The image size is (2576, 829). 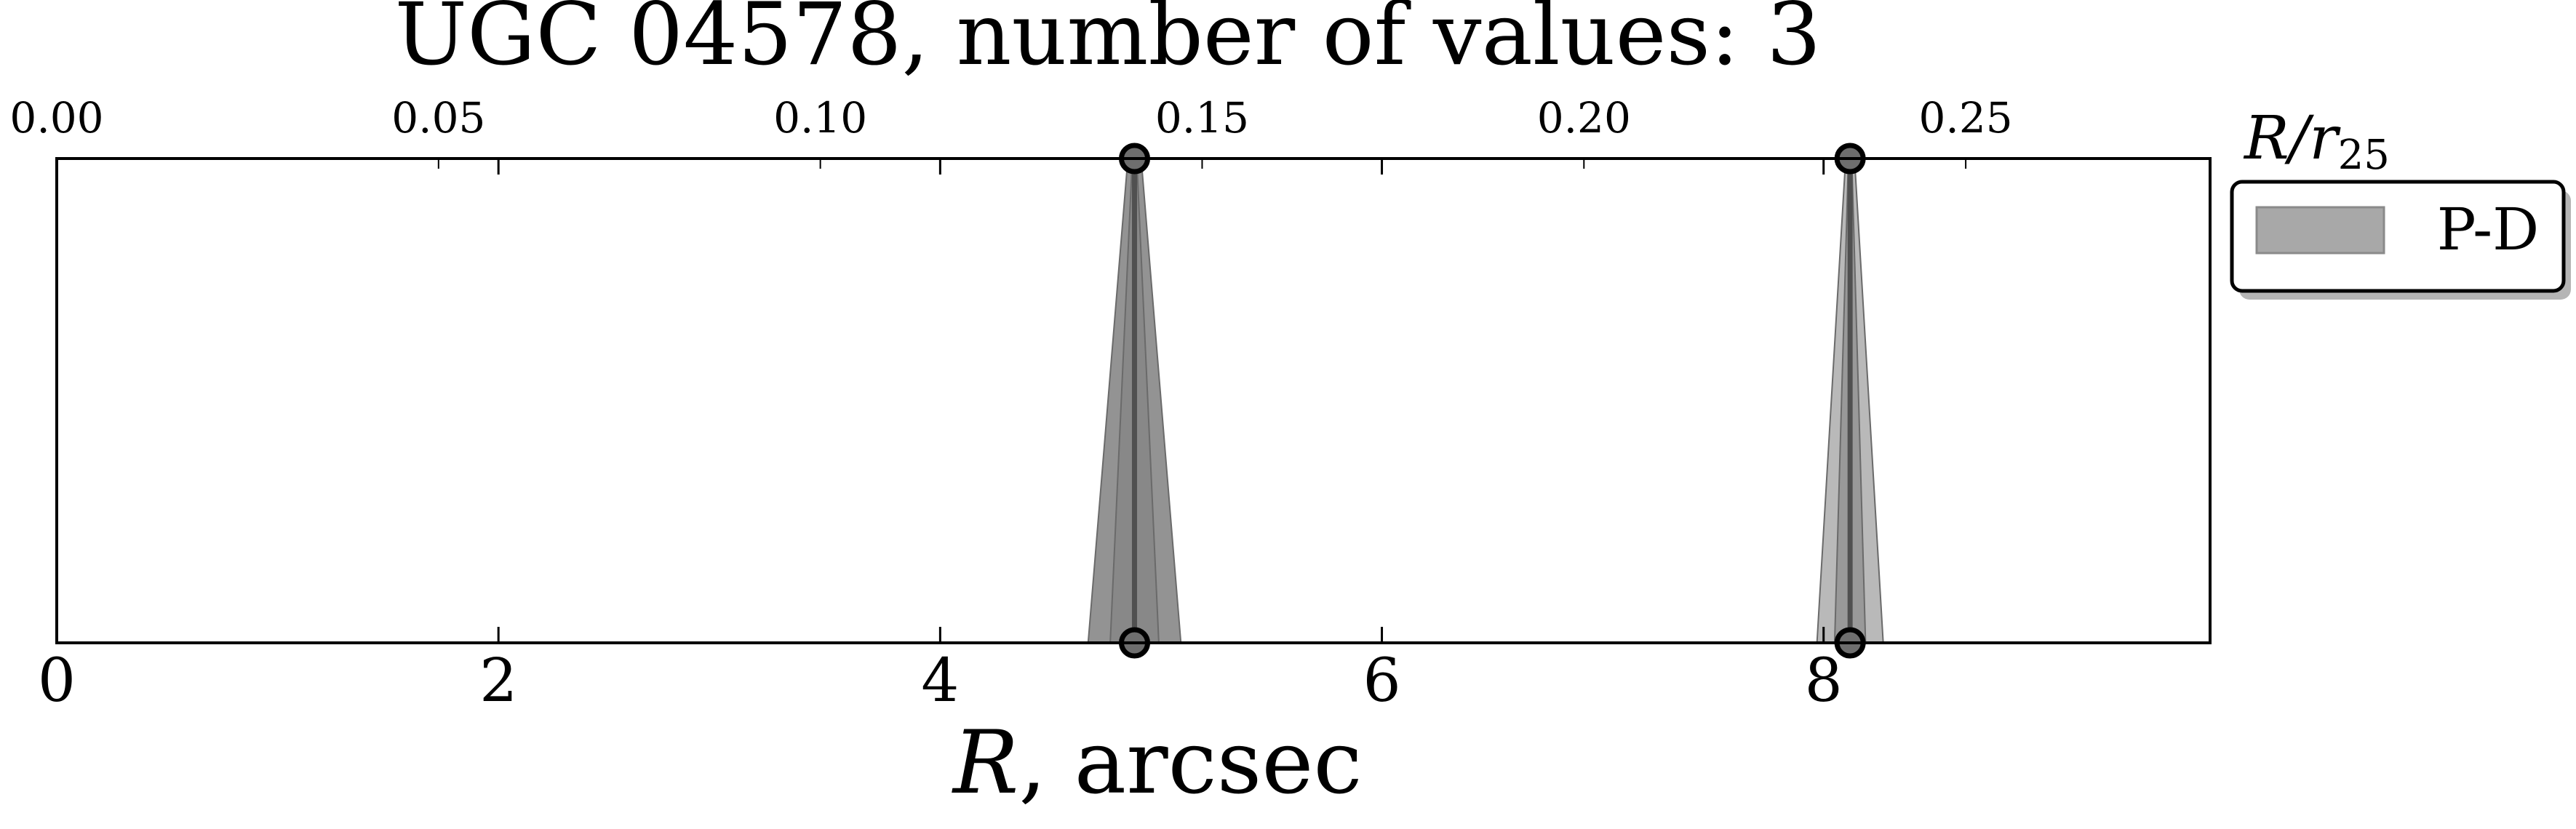 I want to click on legend-label: P-D, so click(x=2488, y=229).